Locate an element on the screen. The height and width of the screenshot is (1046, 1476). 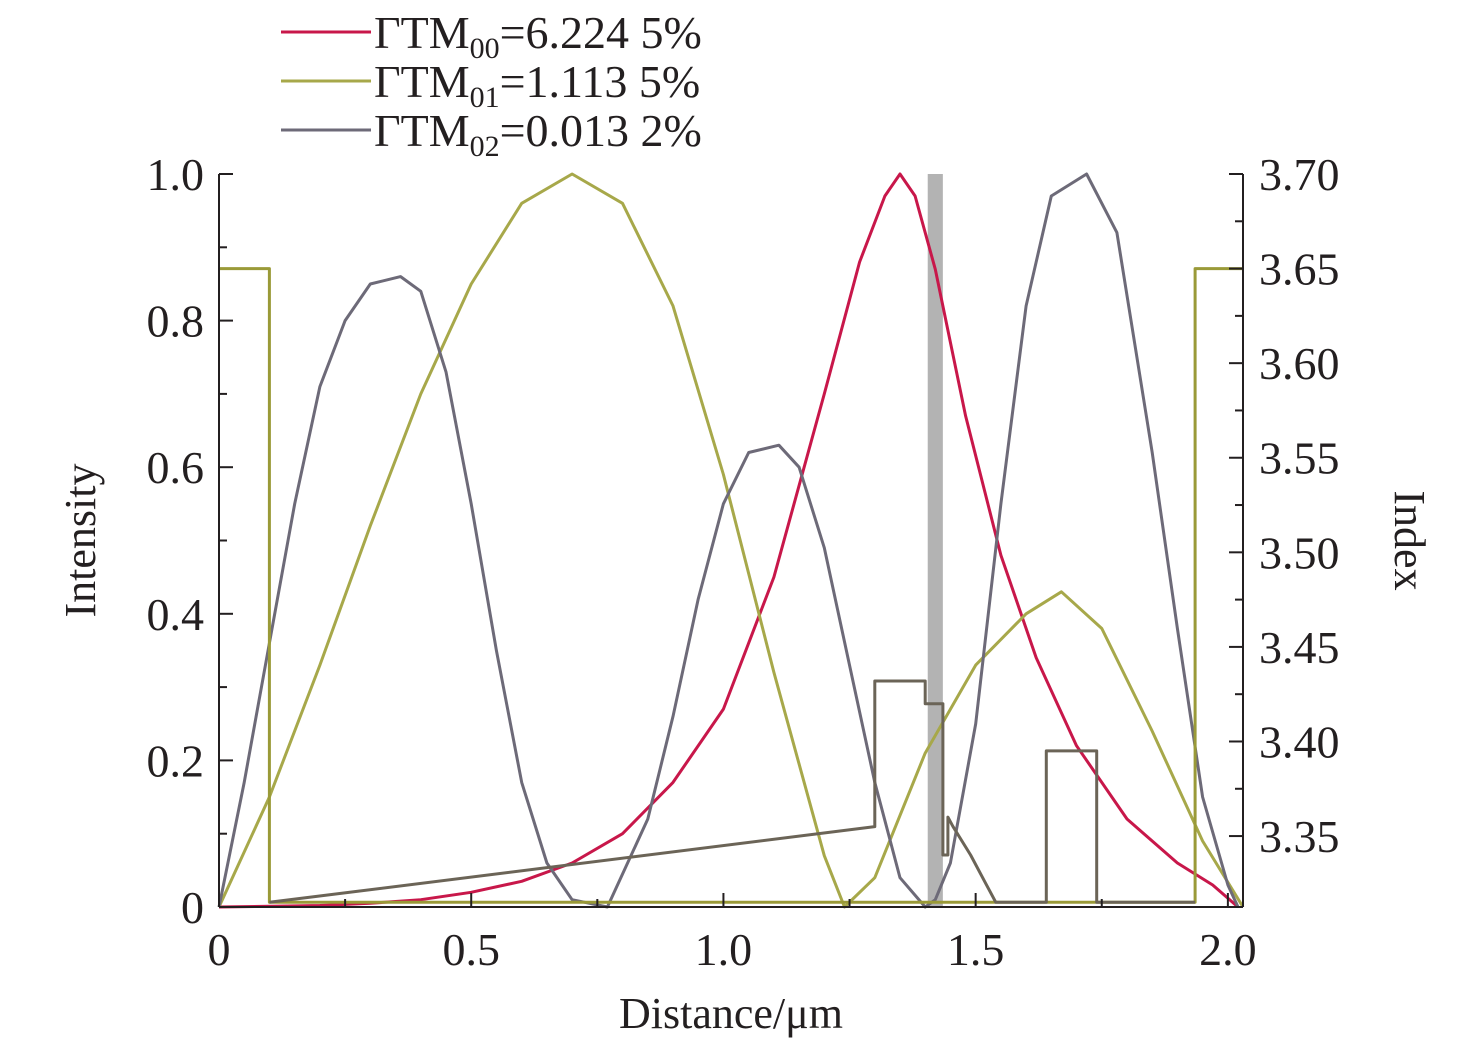
y-tick-label: 0.8 is located at coordinates (176, 321).